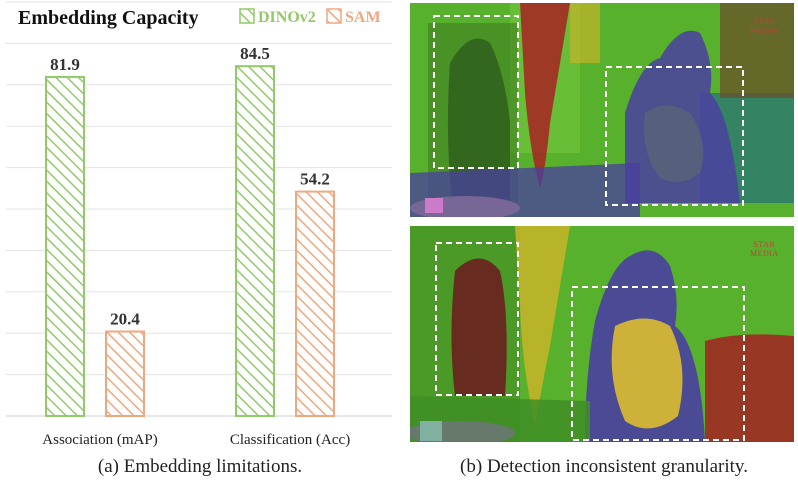  I want to click on bar-sam-association, so click(125, 374).